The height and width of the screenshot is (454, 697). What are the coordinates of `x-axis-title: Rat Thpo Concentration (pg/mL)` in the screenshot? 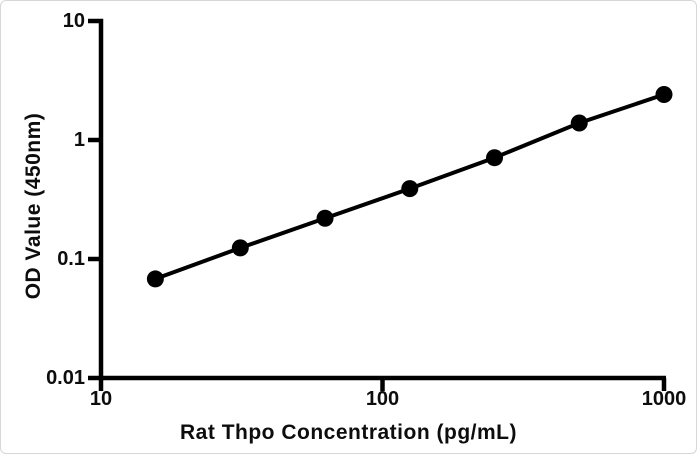 It's located at (348, 432).